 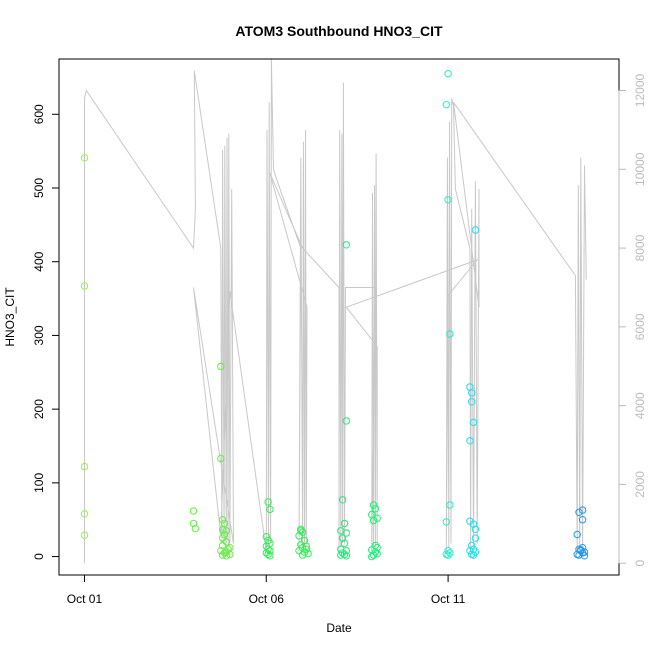 What do you see at coordinates (339, 31) in the screenshot?
I see `chart-title: ATOM3 Southbound HNO3_CIT` at bounding box center [339, 31].